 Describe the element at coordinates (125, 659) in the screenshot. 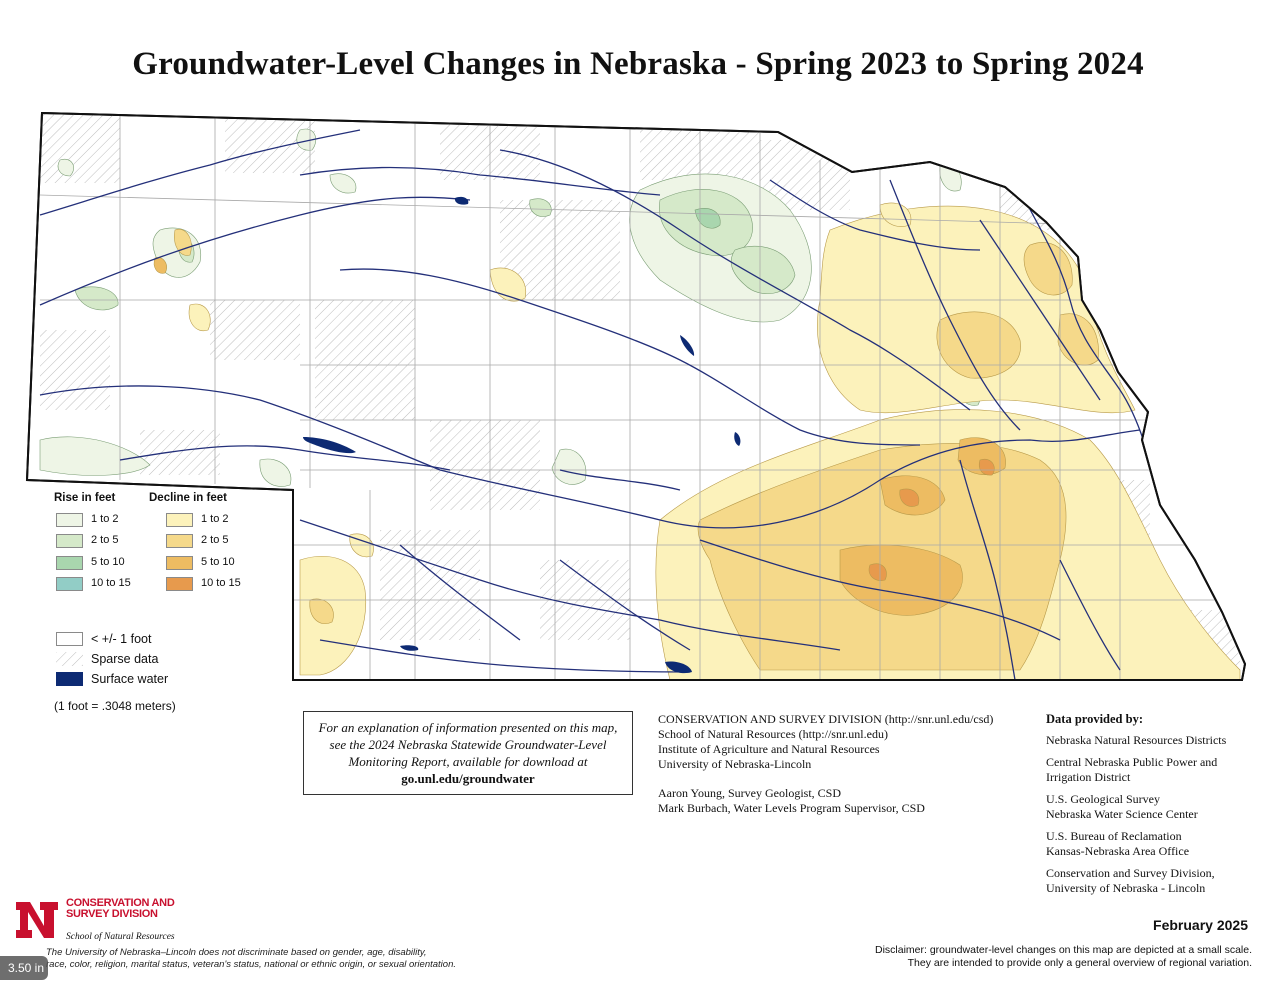

I see `legend-label-sparse: Sparse data` at that location.